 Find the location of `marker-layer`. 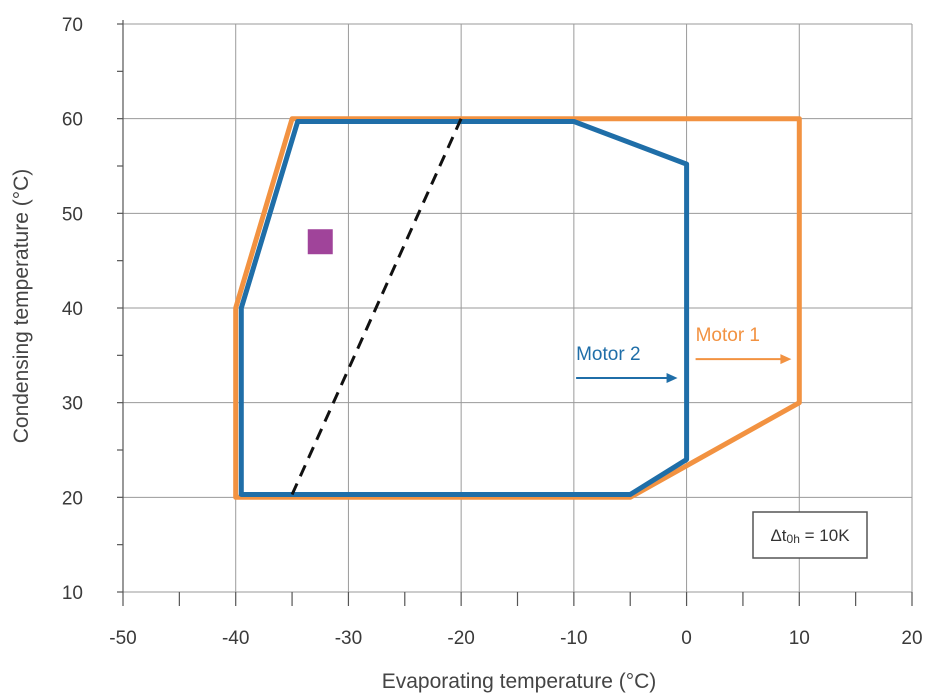

marker-layer is located at coordinates (320, 242).